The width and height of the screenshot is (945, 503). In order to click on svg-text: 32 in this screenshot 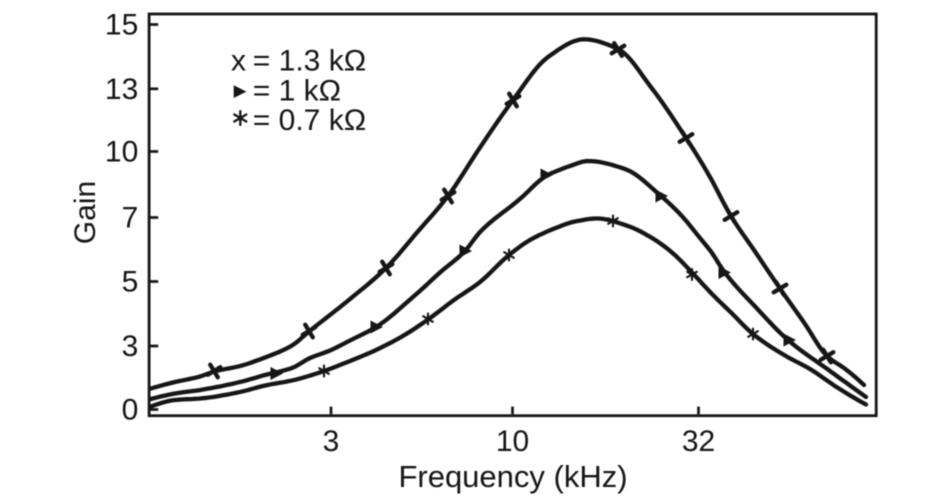, I will do `click(698, 441)`.